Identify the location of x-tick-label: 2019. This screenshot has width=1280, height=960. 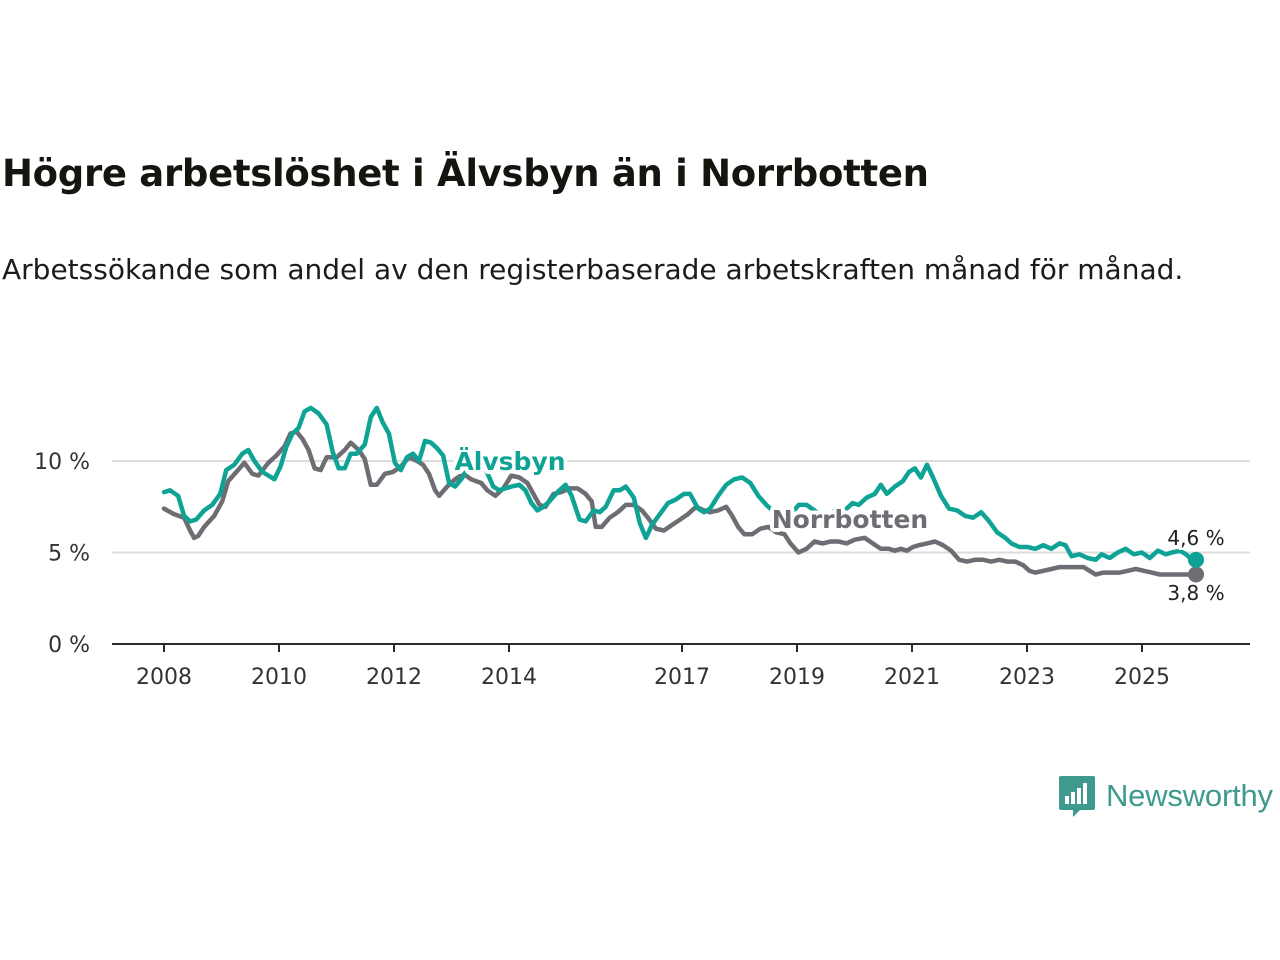
(797, 677).